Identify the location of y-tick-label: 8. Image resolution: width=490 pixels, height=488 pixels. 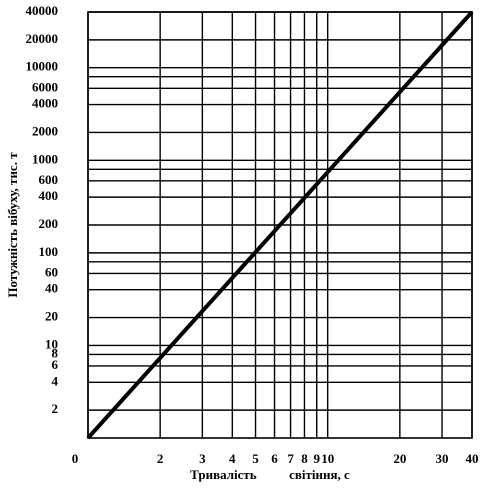
(55, 352).